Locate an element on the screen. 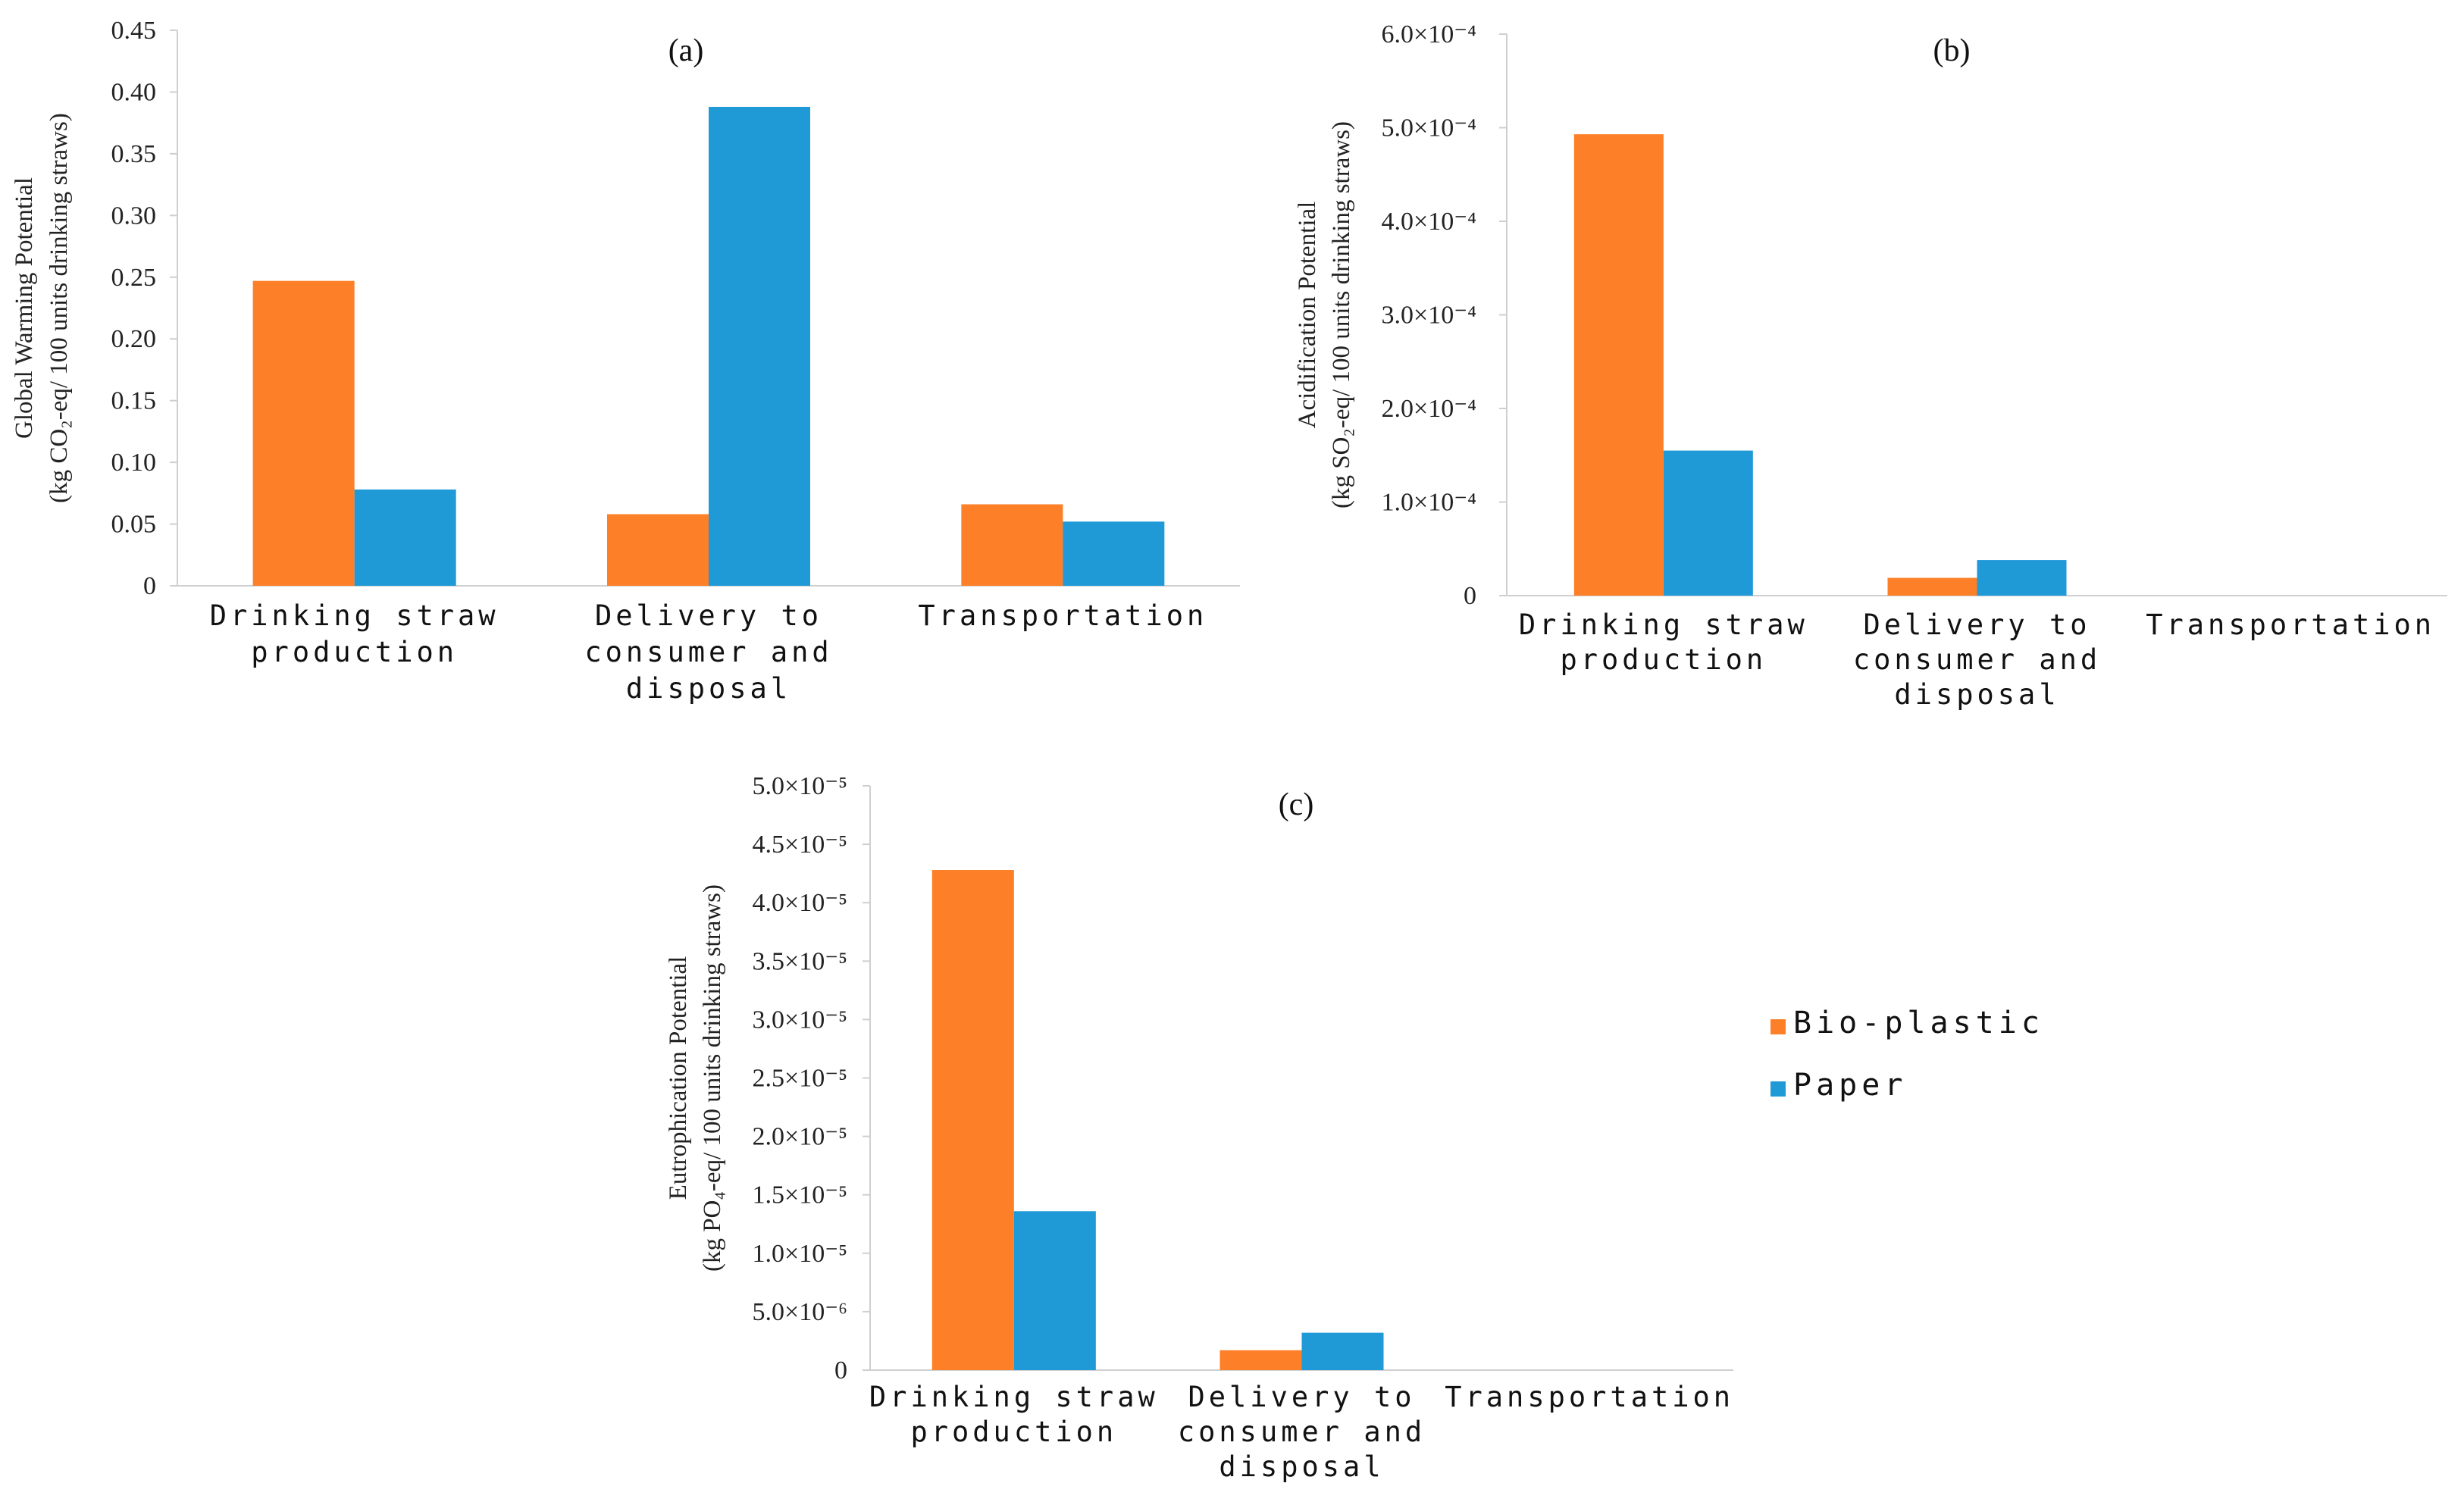 The width and height of the screenshot is (2464, 1505). y-tick-label: 0.45 is located at coordinates (134, 31).